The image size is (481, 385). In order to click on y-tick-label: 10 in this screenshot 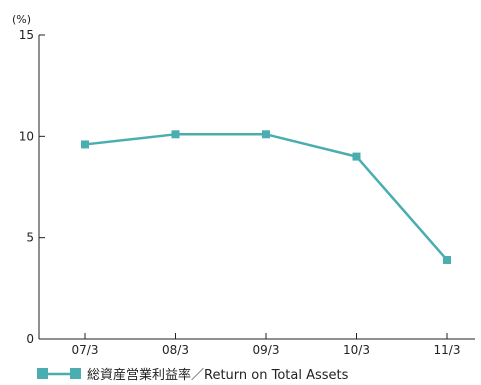, I will do `click(26, 136)`.